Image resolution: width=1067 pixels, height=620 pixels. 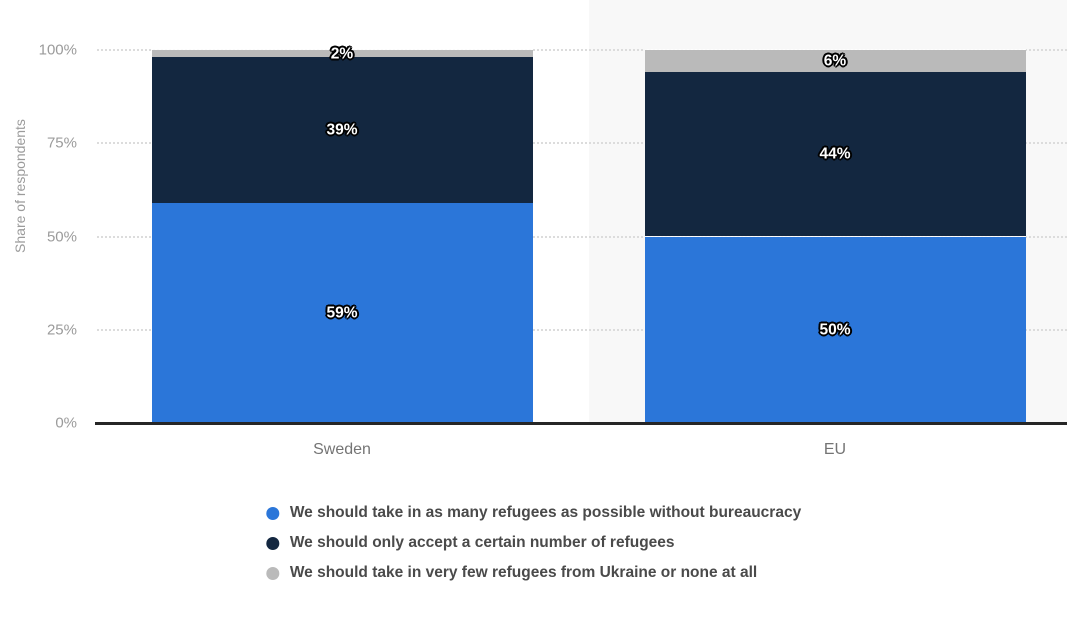 What do you see at coordinates (582, 143) in the screenshot?
I see `gridline-75%` at bounding box center [582, 143].